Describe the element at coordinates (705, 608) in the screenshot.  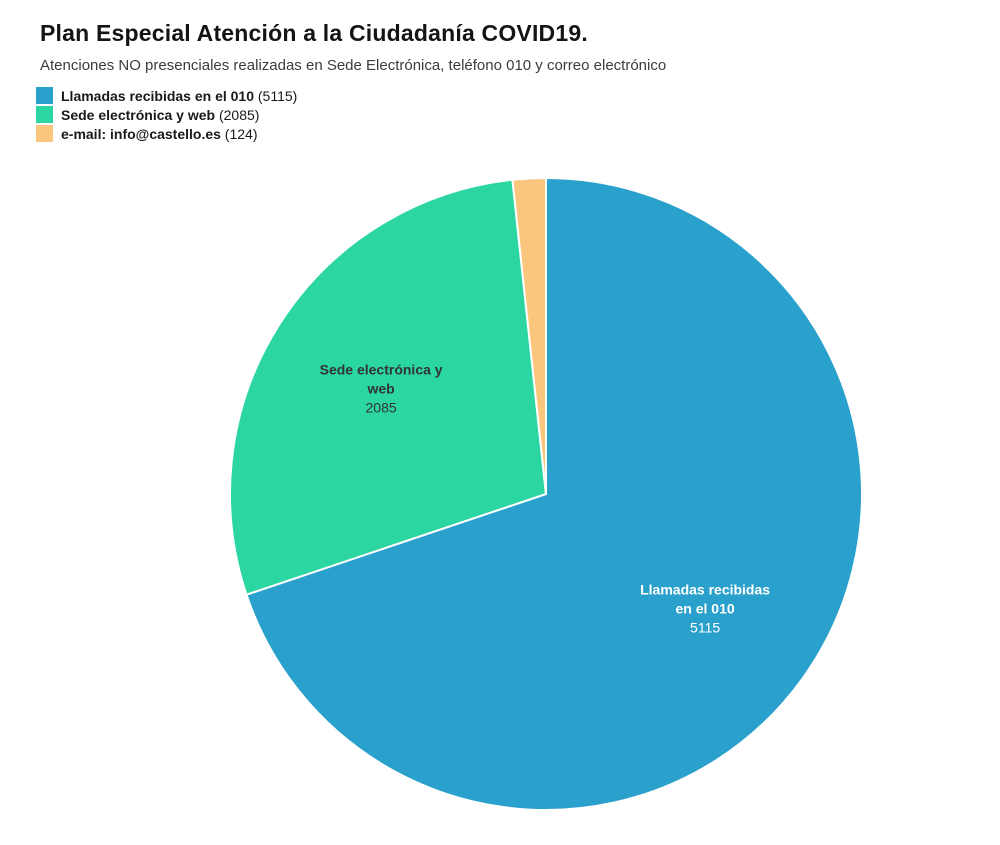
I see `slice-label-0: Llamadas recibidas en el 010 5115` at that location.